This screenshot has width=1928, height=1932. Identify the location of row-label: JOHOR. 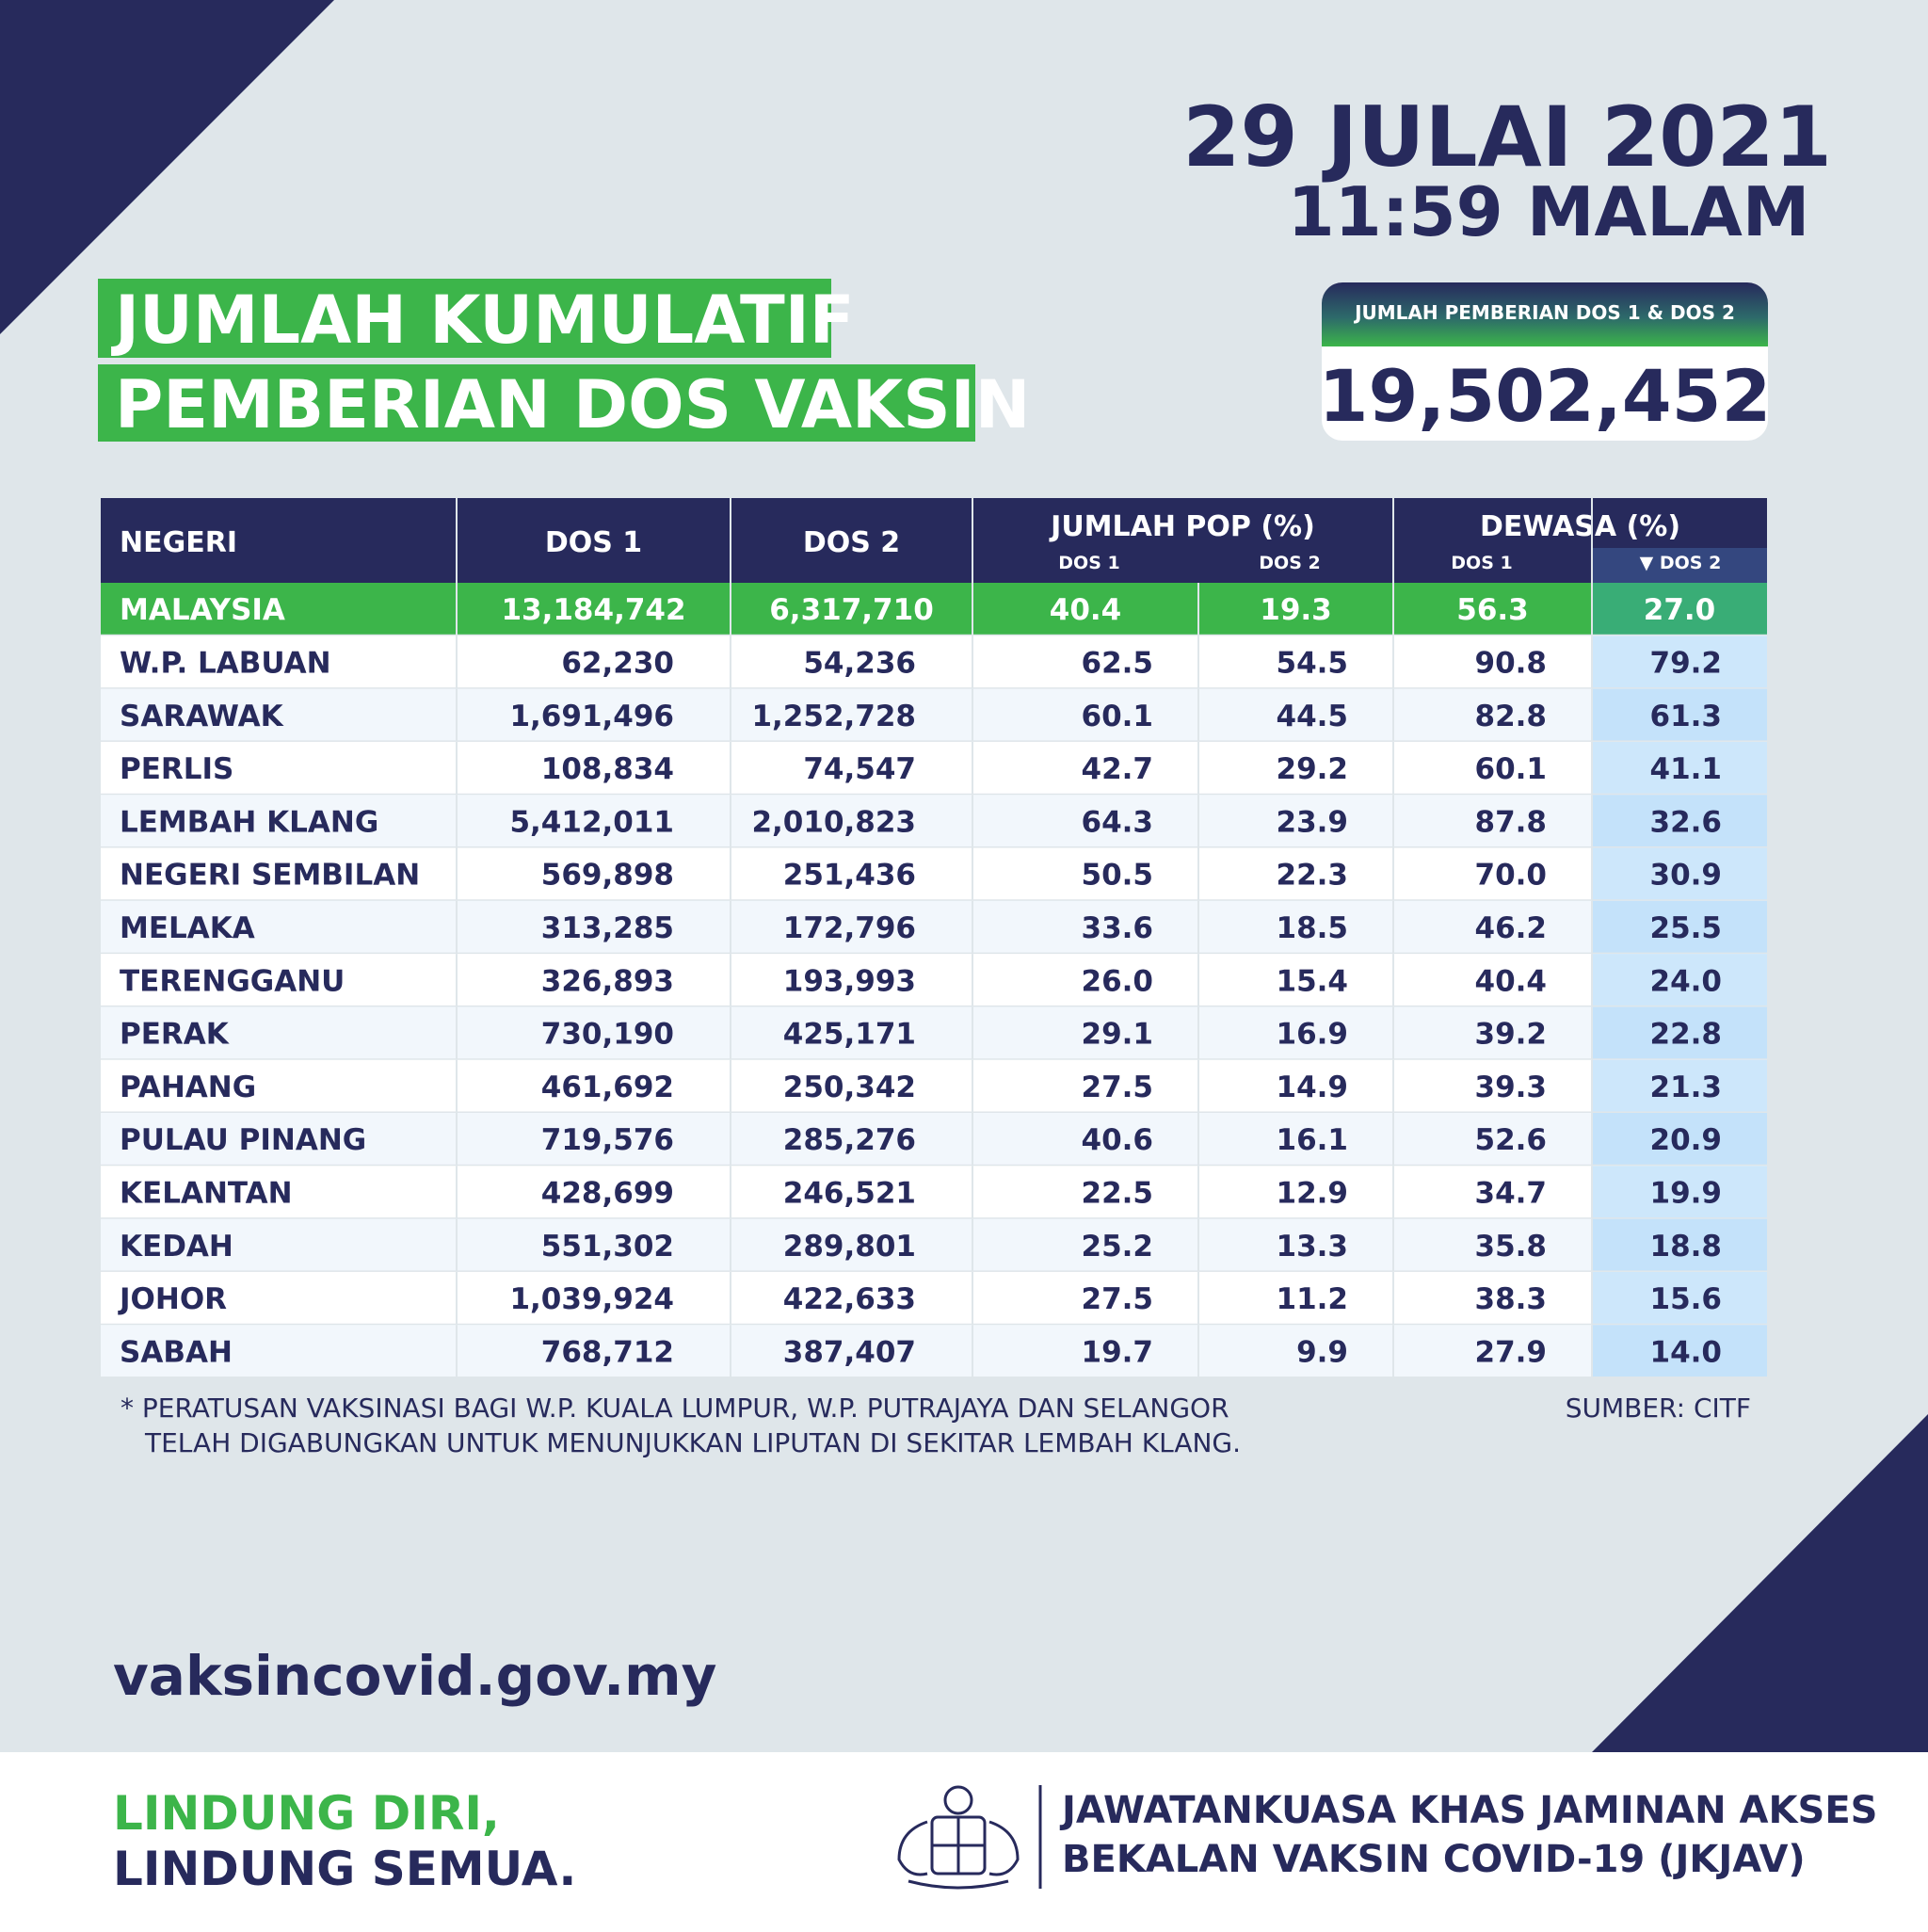
(172, 1299).